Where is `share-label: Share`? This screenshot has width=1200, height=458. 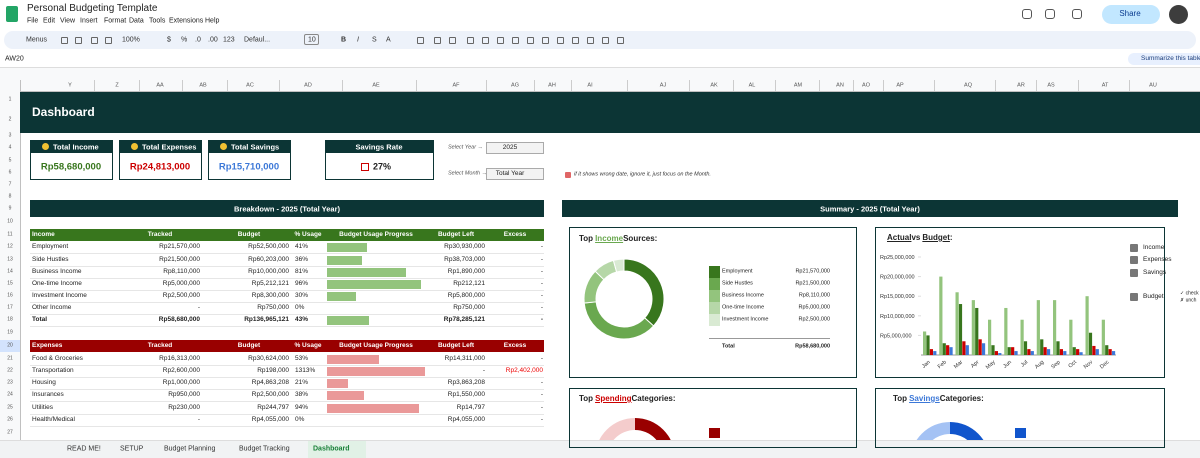
share-label: Share is located at coordinates (1130, 13).